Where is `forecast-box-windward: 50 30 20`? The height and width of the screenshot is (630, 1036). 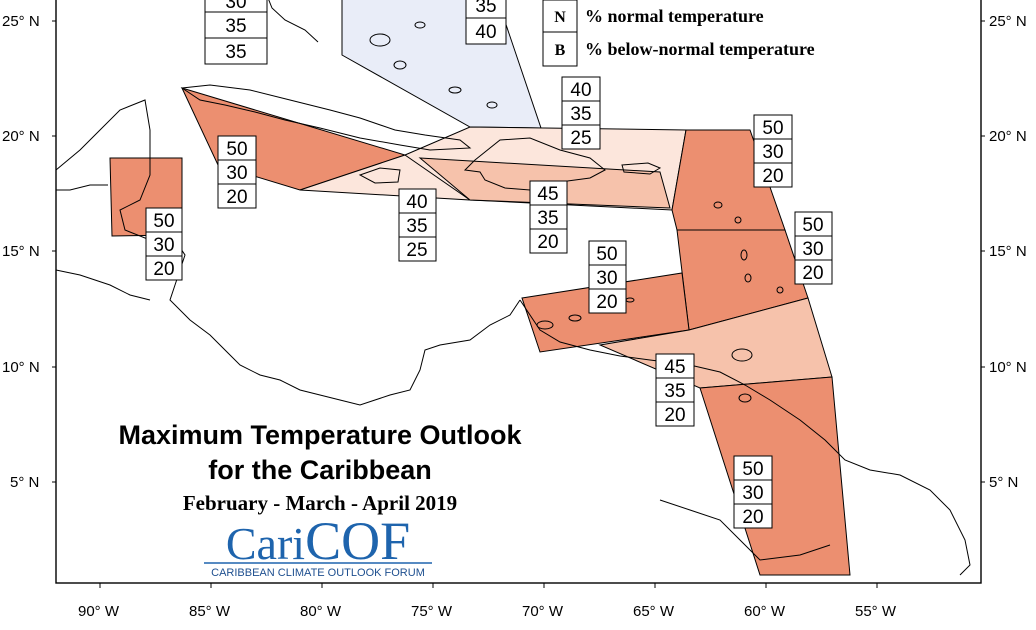
forecast-box-windward: 50 30 20 is located at coordinates (813, 248).